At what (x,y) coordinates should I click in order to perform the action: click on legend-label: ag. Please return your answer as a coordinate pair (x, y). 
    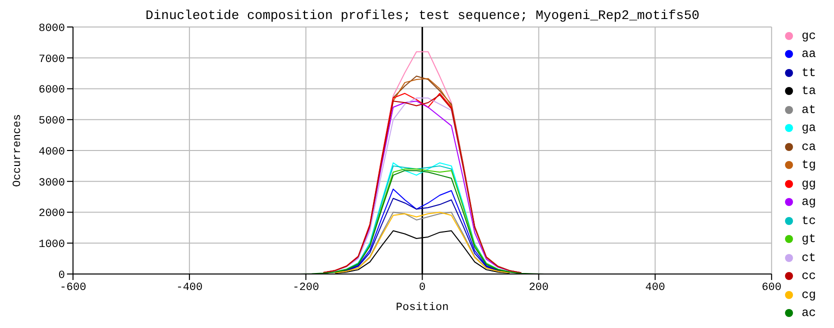
    Looking at the image, I should click on (809, 202).